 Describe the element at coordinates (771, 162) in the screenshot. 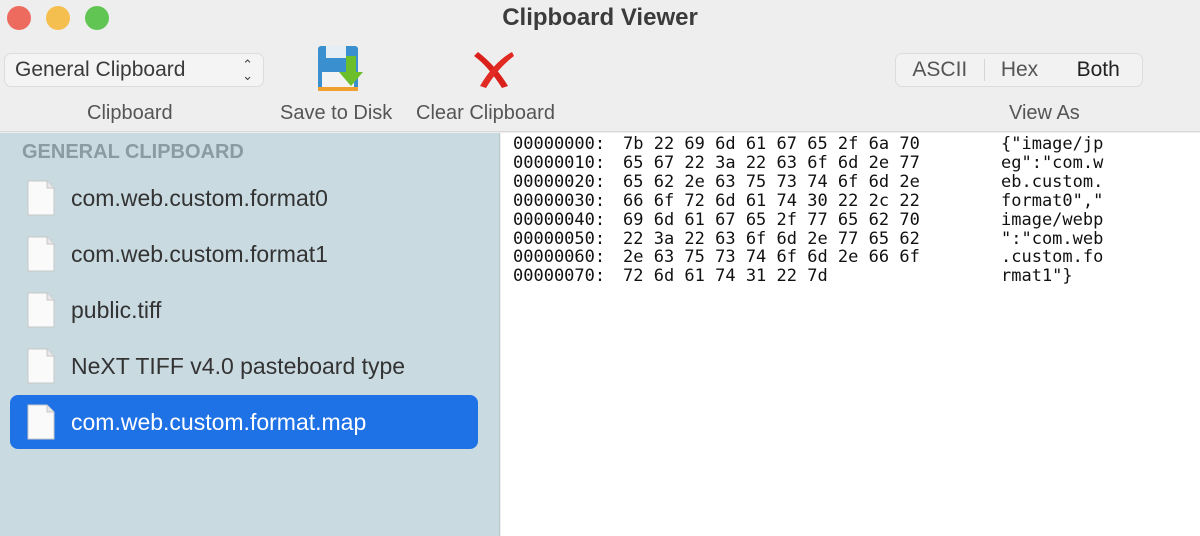

I see `hex-bytes: 65 67 22 3a 22 63 6f 6d 2e 77` at that location.